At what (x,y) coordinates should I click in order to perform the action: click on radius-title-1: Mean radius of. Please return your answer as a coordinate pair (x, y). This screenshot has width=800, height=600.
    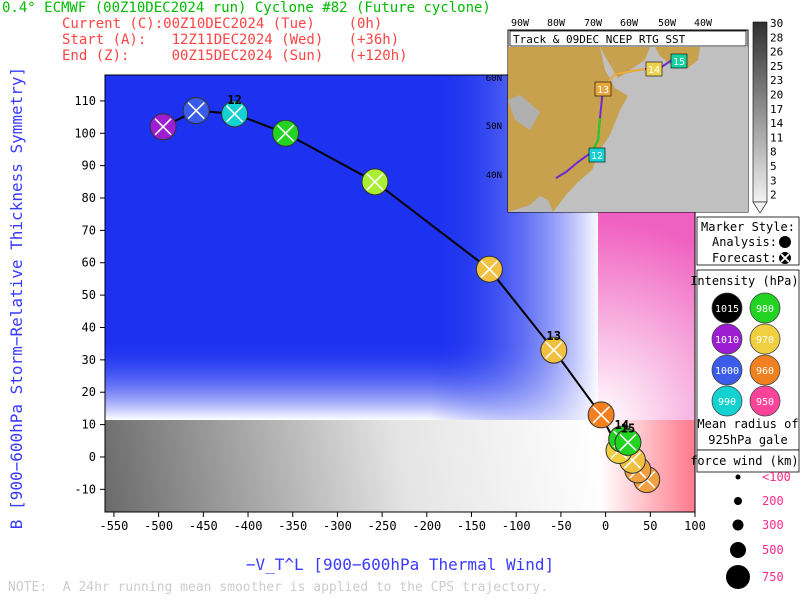
    Looking at the image, I should click on (747, 424).